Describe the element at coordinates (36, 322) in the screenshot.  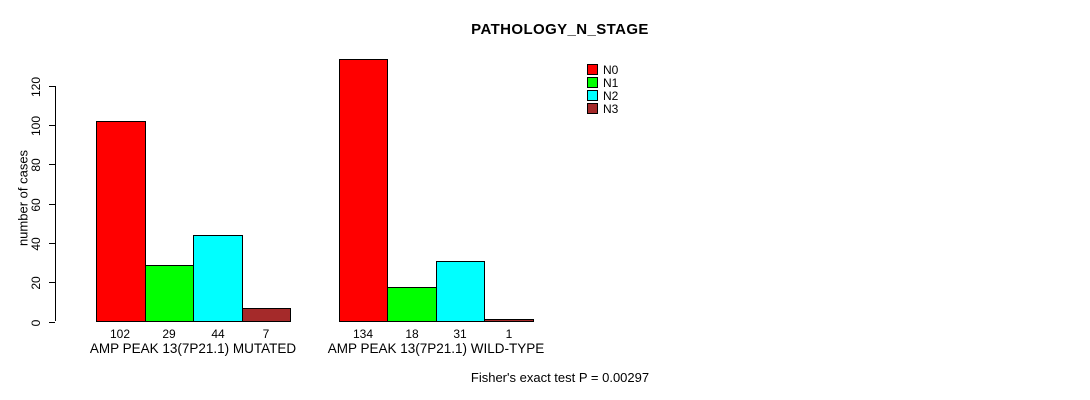
I see `y-tick-label: 0` at that location.